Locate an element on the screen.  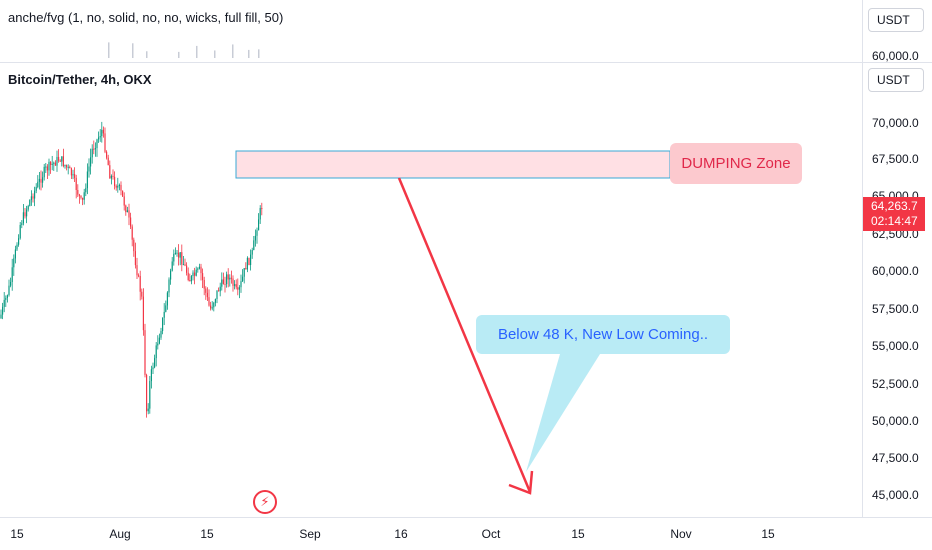
time-label: Aug is located at coordinates (120, 534).